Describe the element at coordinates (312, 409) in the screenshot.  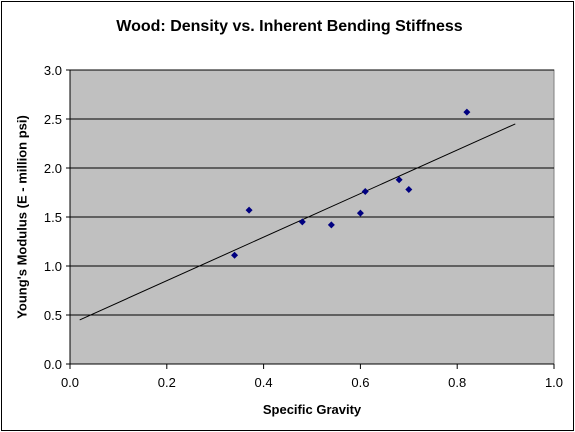
I see `x-axis-label: Specific Gravity` at that location.